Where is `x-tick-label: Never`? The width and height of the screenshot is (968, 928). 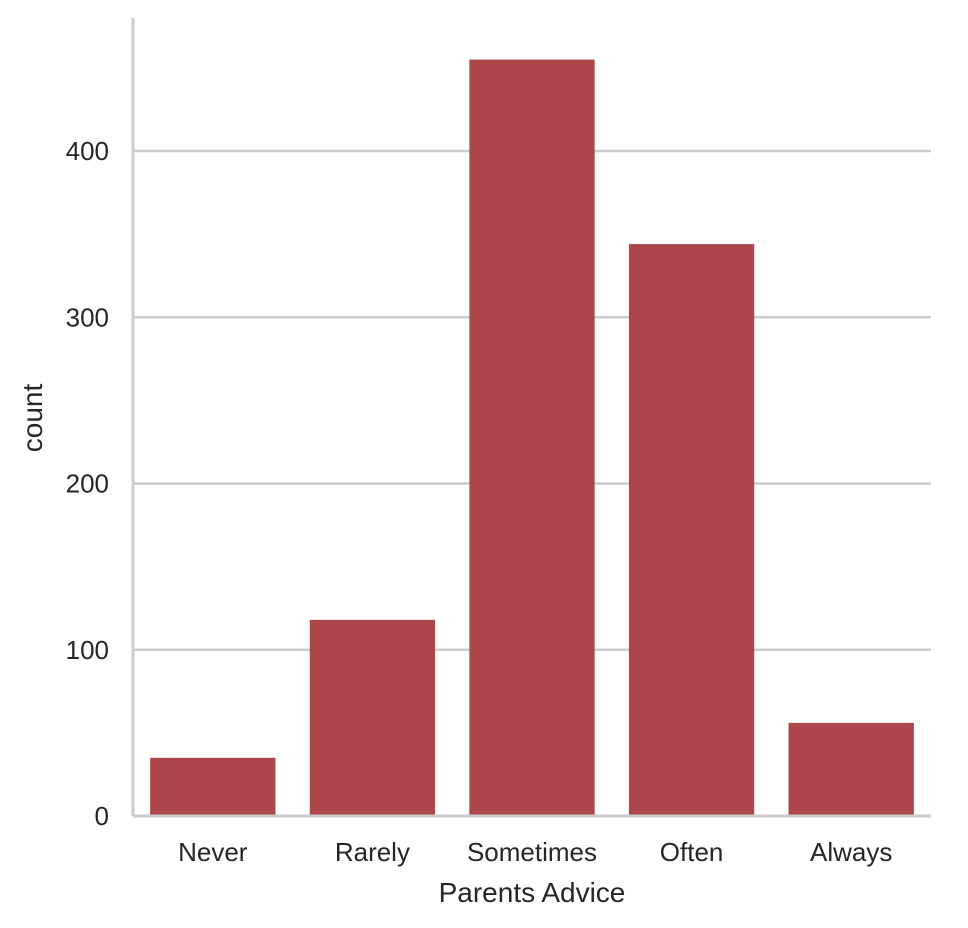
x-tick-label: Never is located at coordinates (213, 852).